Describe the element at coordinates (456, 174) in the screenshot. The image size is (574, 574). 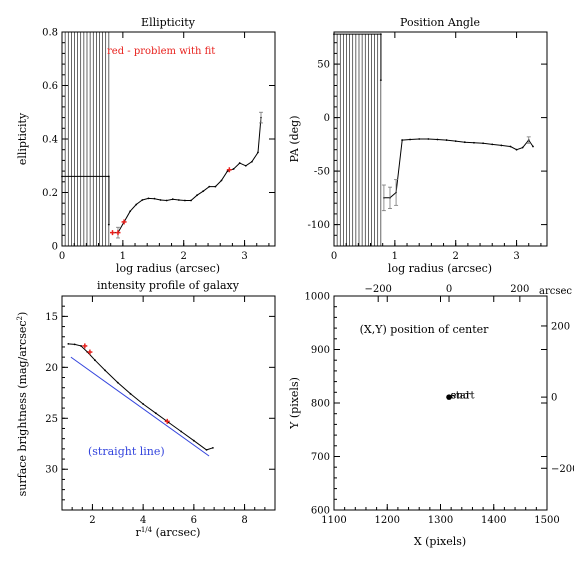
I see `position-angle-error-bars` at that location.